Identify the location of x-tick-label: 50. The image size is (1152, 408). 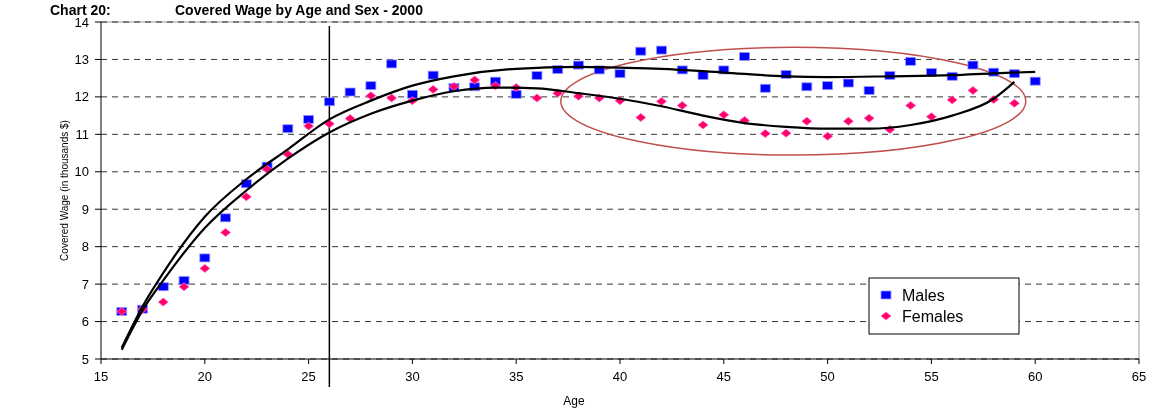
(827, 376).